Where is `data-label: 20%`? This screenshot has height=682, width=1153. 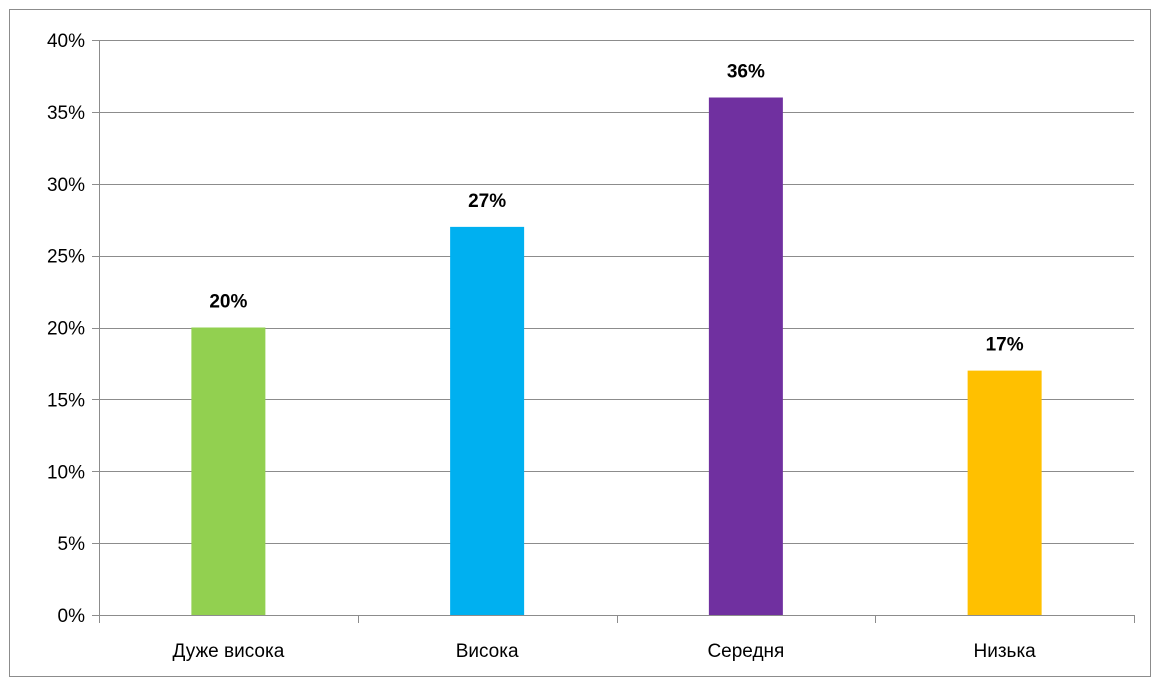
data-label: 20% is located at coordinates (228, 302).